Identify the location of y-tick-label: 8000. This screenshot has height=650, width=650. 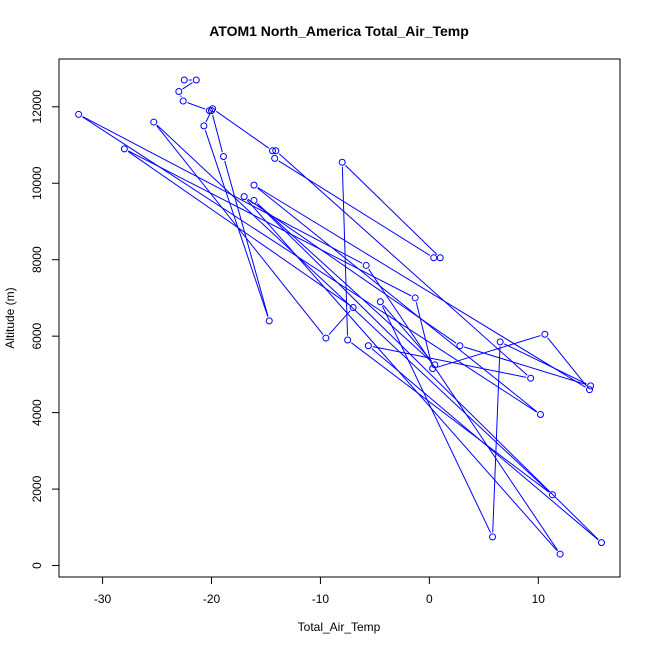
(37, 259).